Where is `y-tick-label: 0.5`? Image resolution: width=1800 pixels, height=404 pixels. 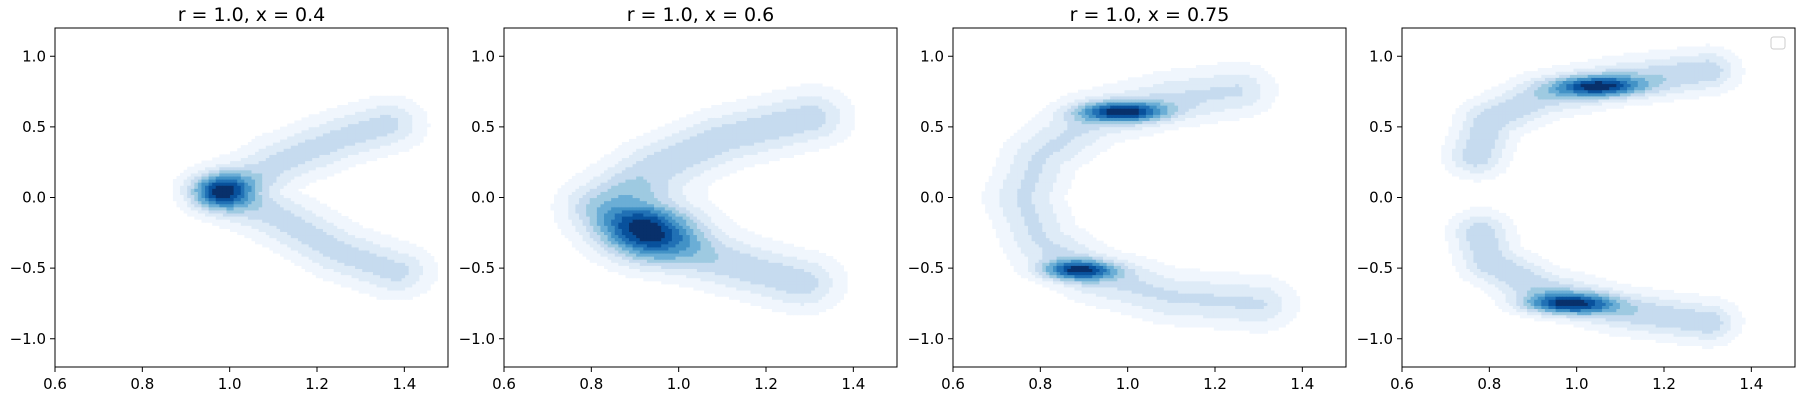
y-tick-label: 0.5 is located at coordinates (34, 127).